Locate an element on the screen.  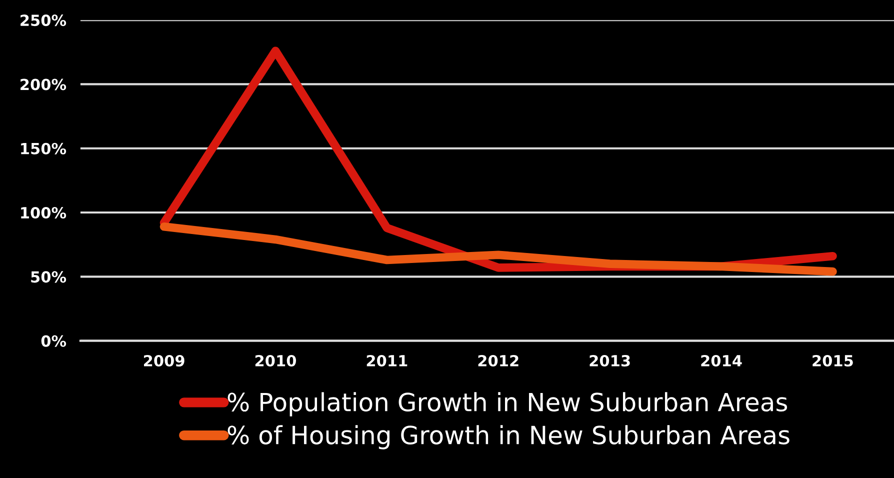
x-tick-label: 2011 is located at coordinates (387, 360).